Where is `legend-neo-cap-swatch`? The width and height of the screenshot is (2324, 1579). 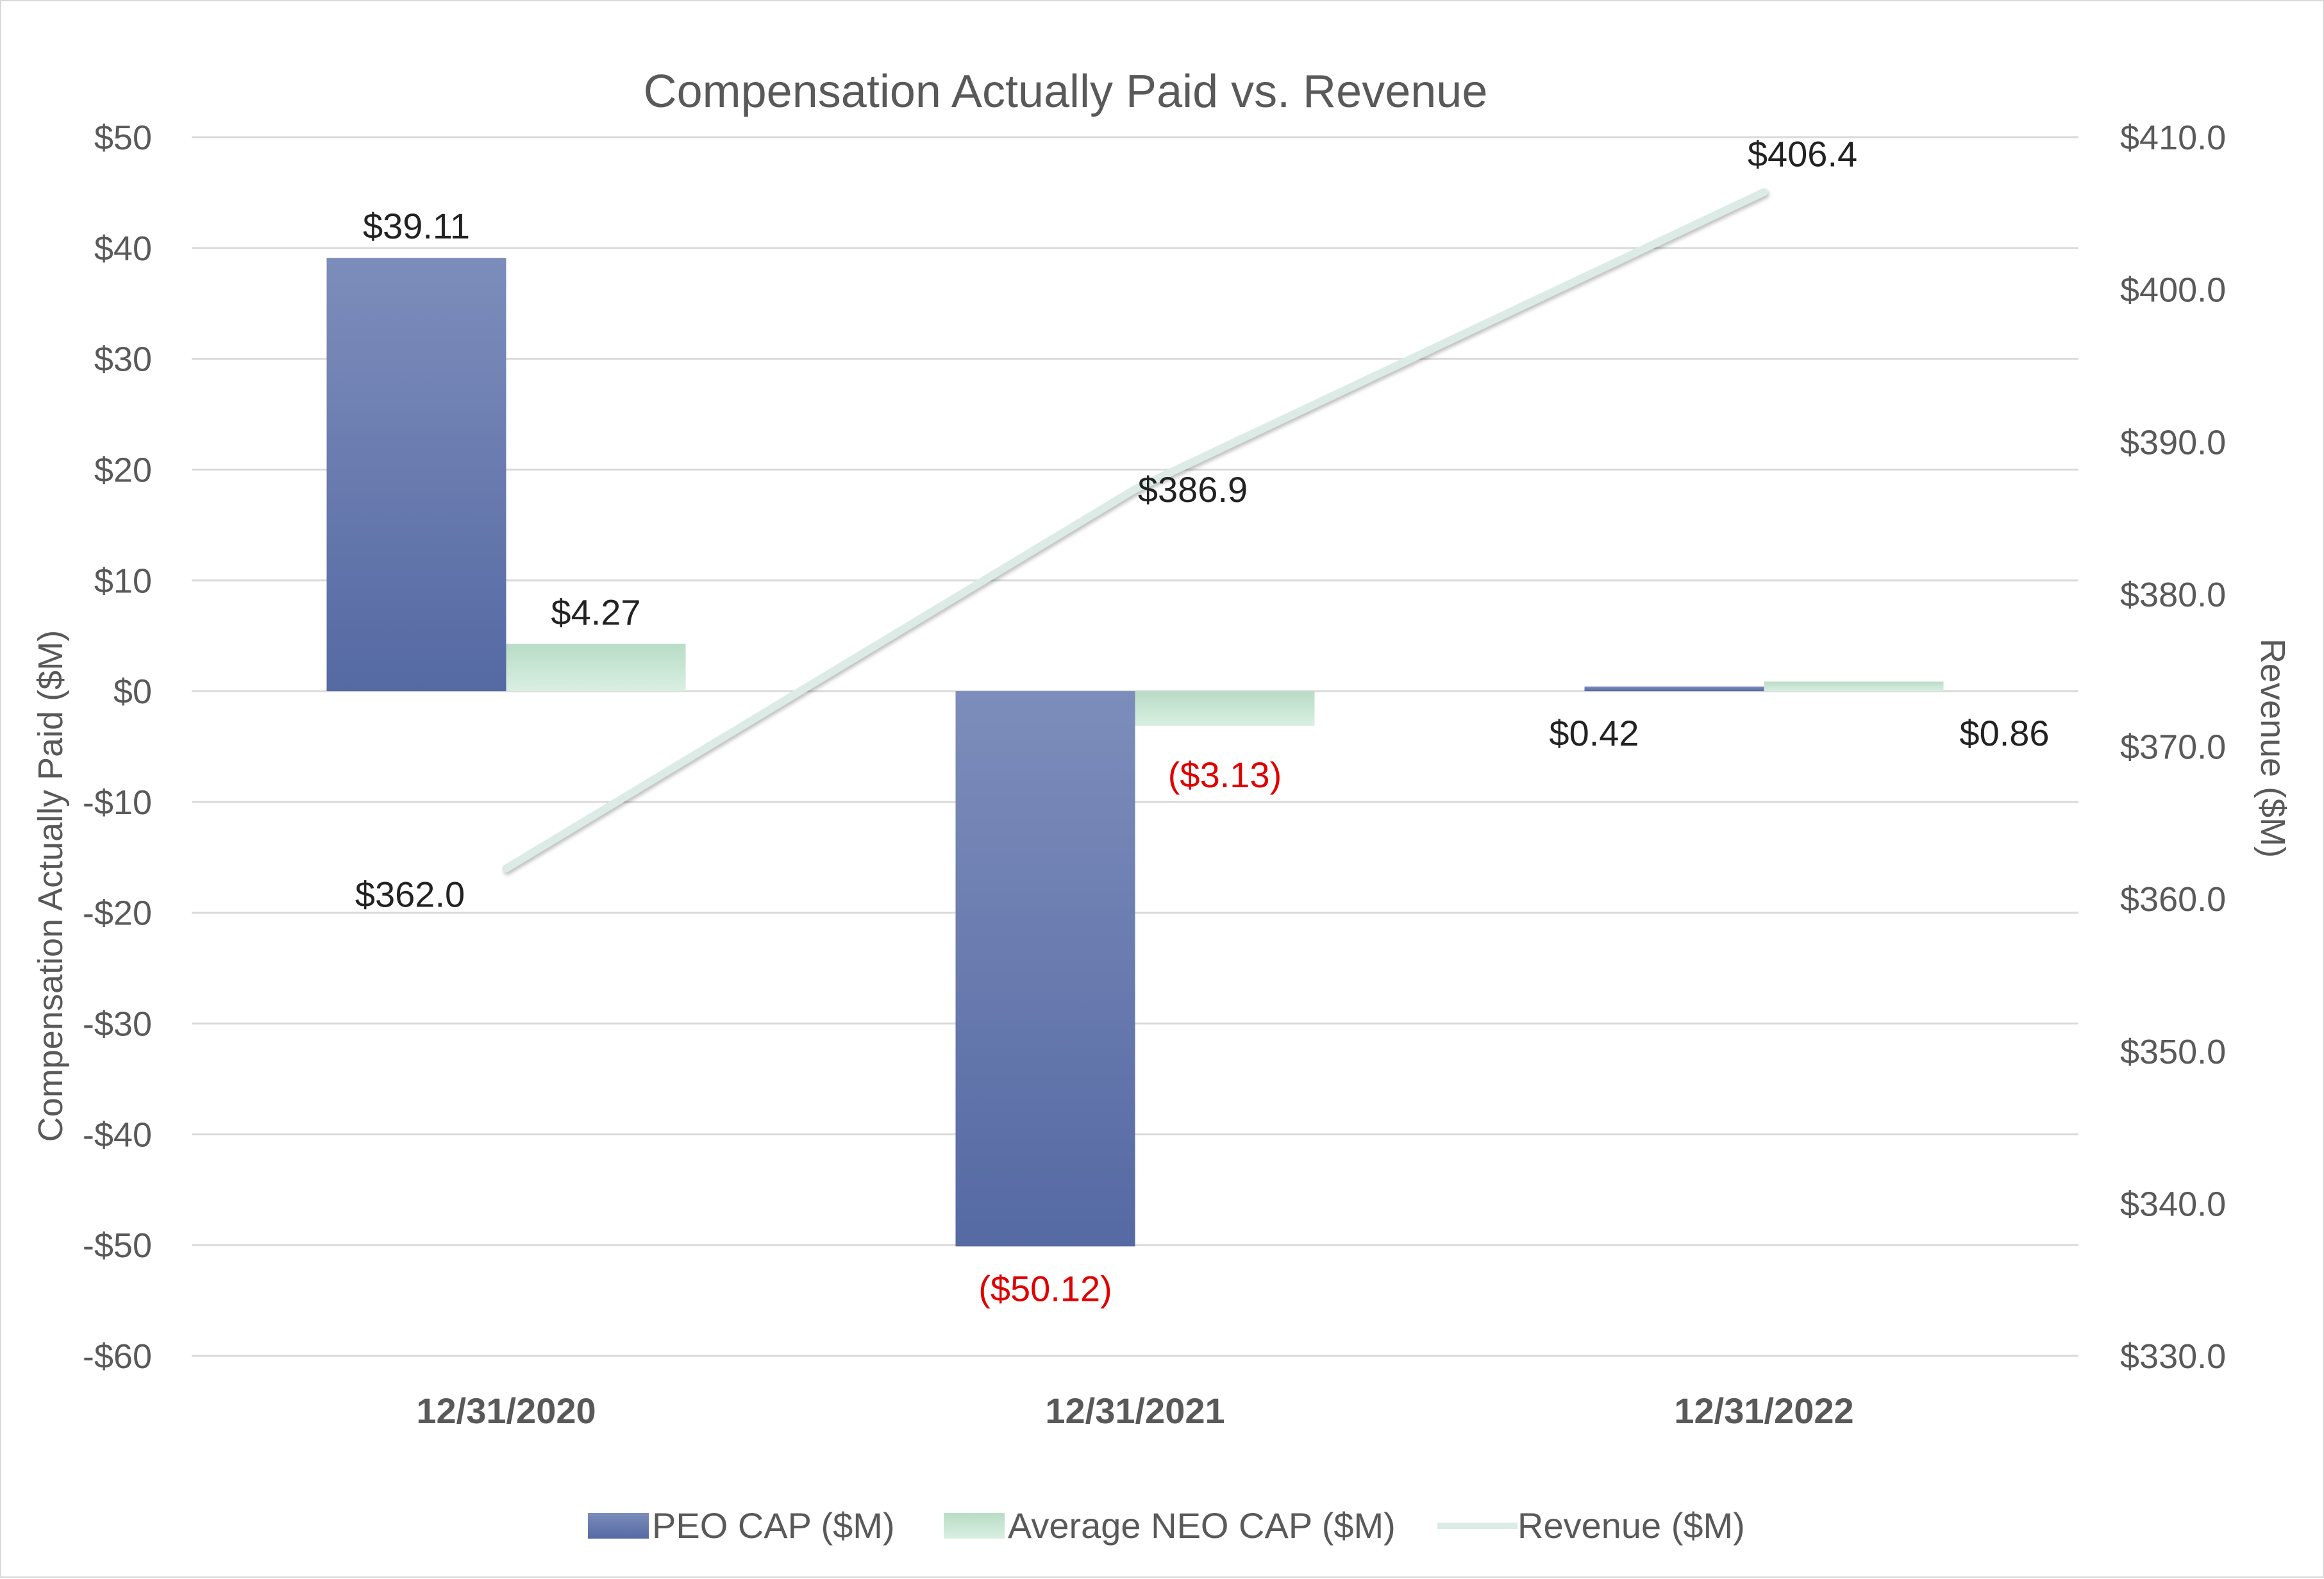 legend-neo-cap-swatch is located at coordinates (974, 1526).